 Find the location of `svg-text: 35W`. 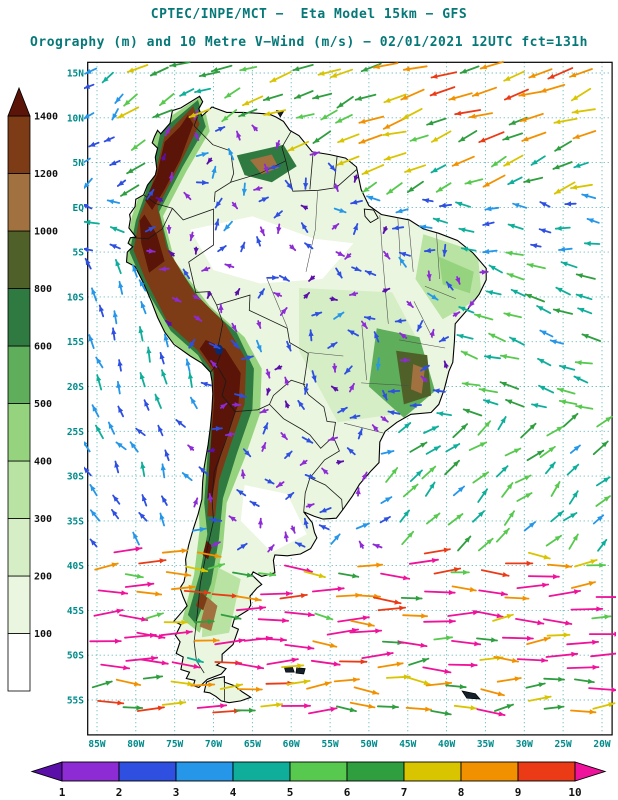

svg-text: 35W is located at coordinates (485, 744).